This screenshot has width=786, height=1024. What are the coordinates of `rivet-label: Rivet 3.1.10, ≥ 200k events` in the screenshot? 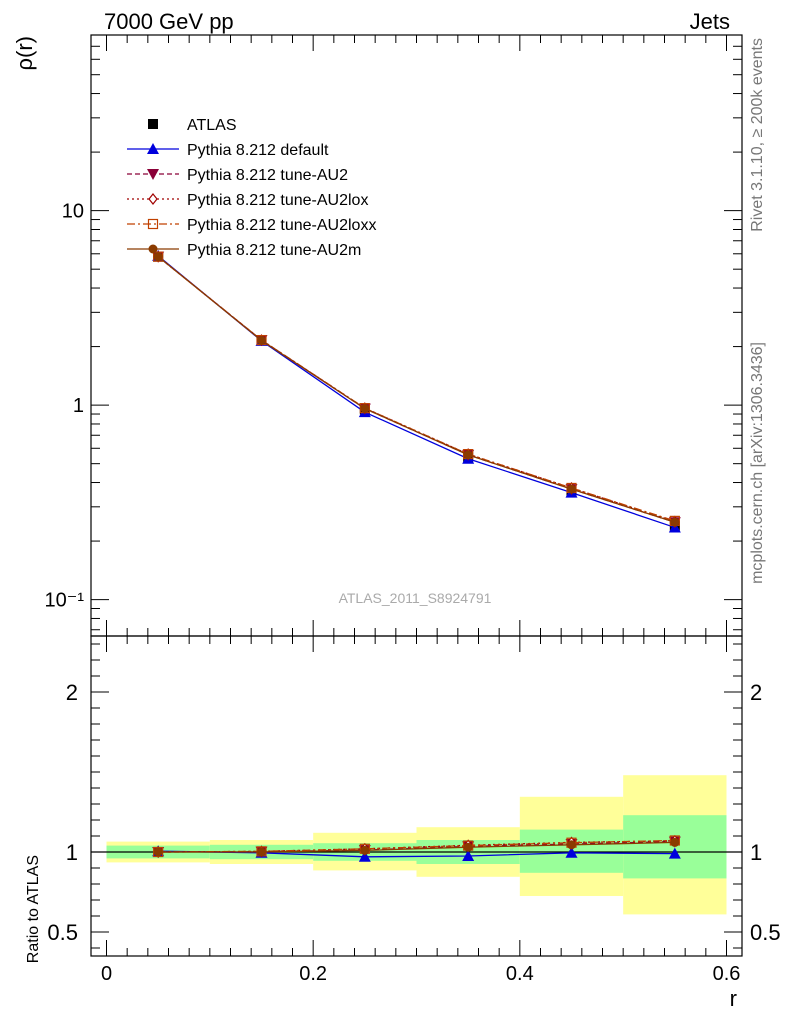 It's located at (757, 135).